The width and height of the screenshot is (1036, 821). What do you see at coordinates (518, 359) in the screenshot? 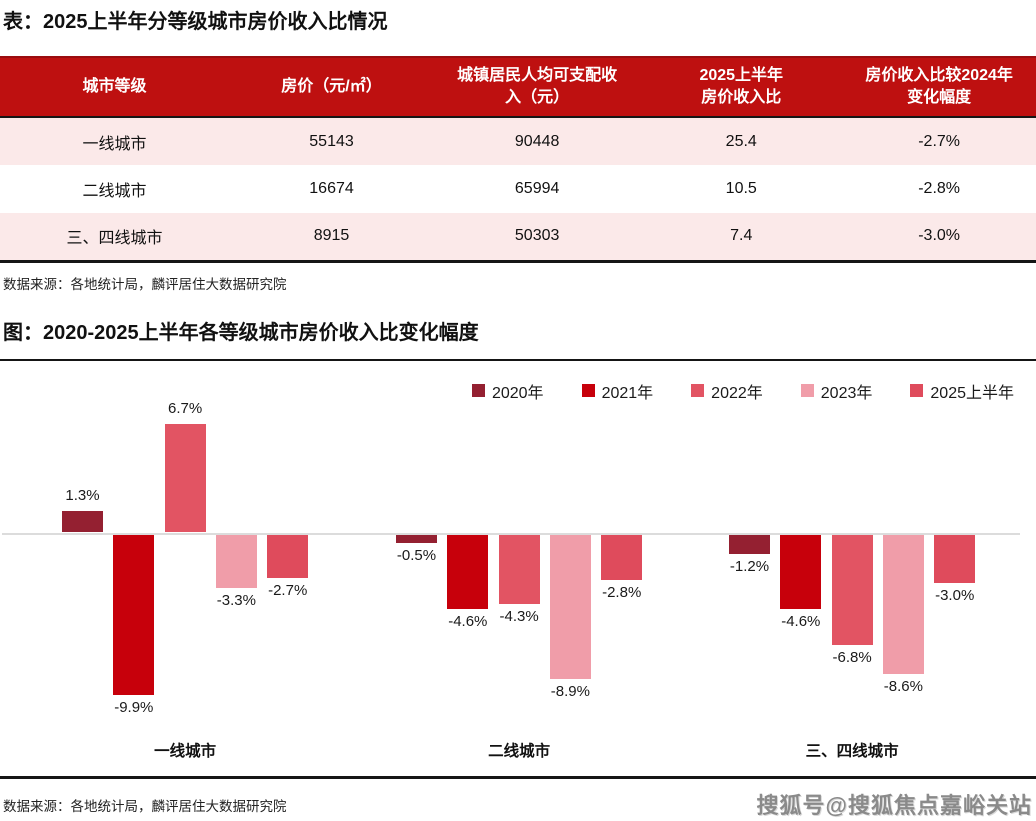
I see `divider-line` at bounding box center [518, 359].